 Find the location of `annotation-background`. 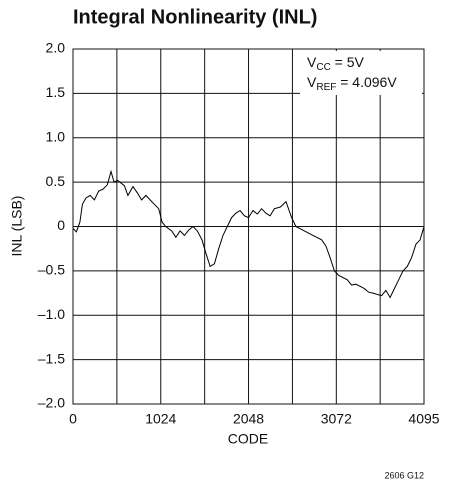

annotation-background is located at coordinates (361, 73).